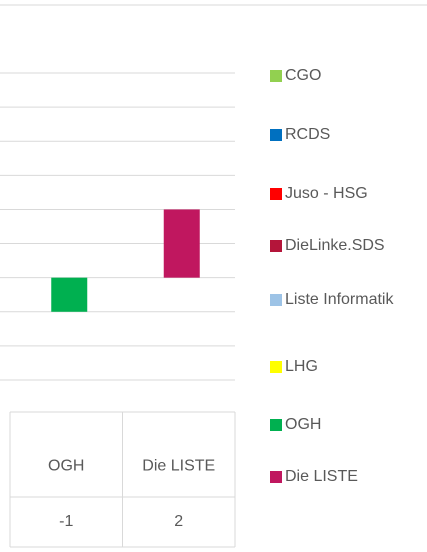 Image resolution: width=427 pixels, height=552 pixels. Describe the element at coordinates (303, 424) in the screenshot. I see `legend-label: OGH` at that location.